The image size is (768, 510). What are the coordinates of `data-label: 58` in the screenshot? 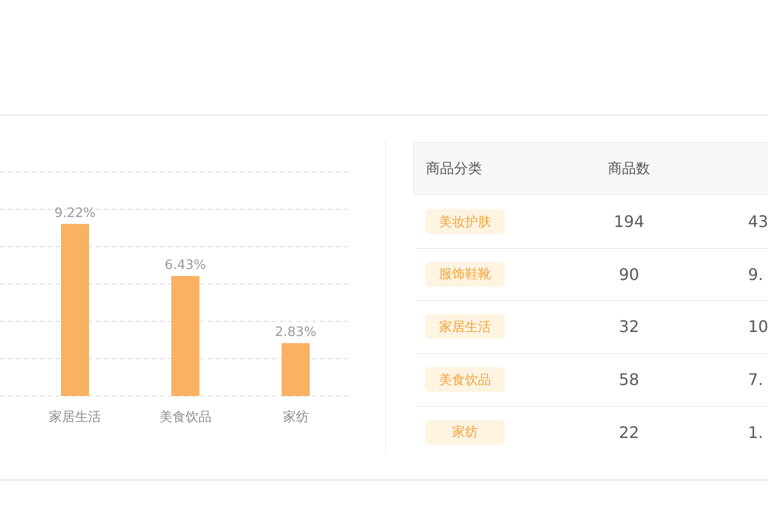 It's located at (629, 379).